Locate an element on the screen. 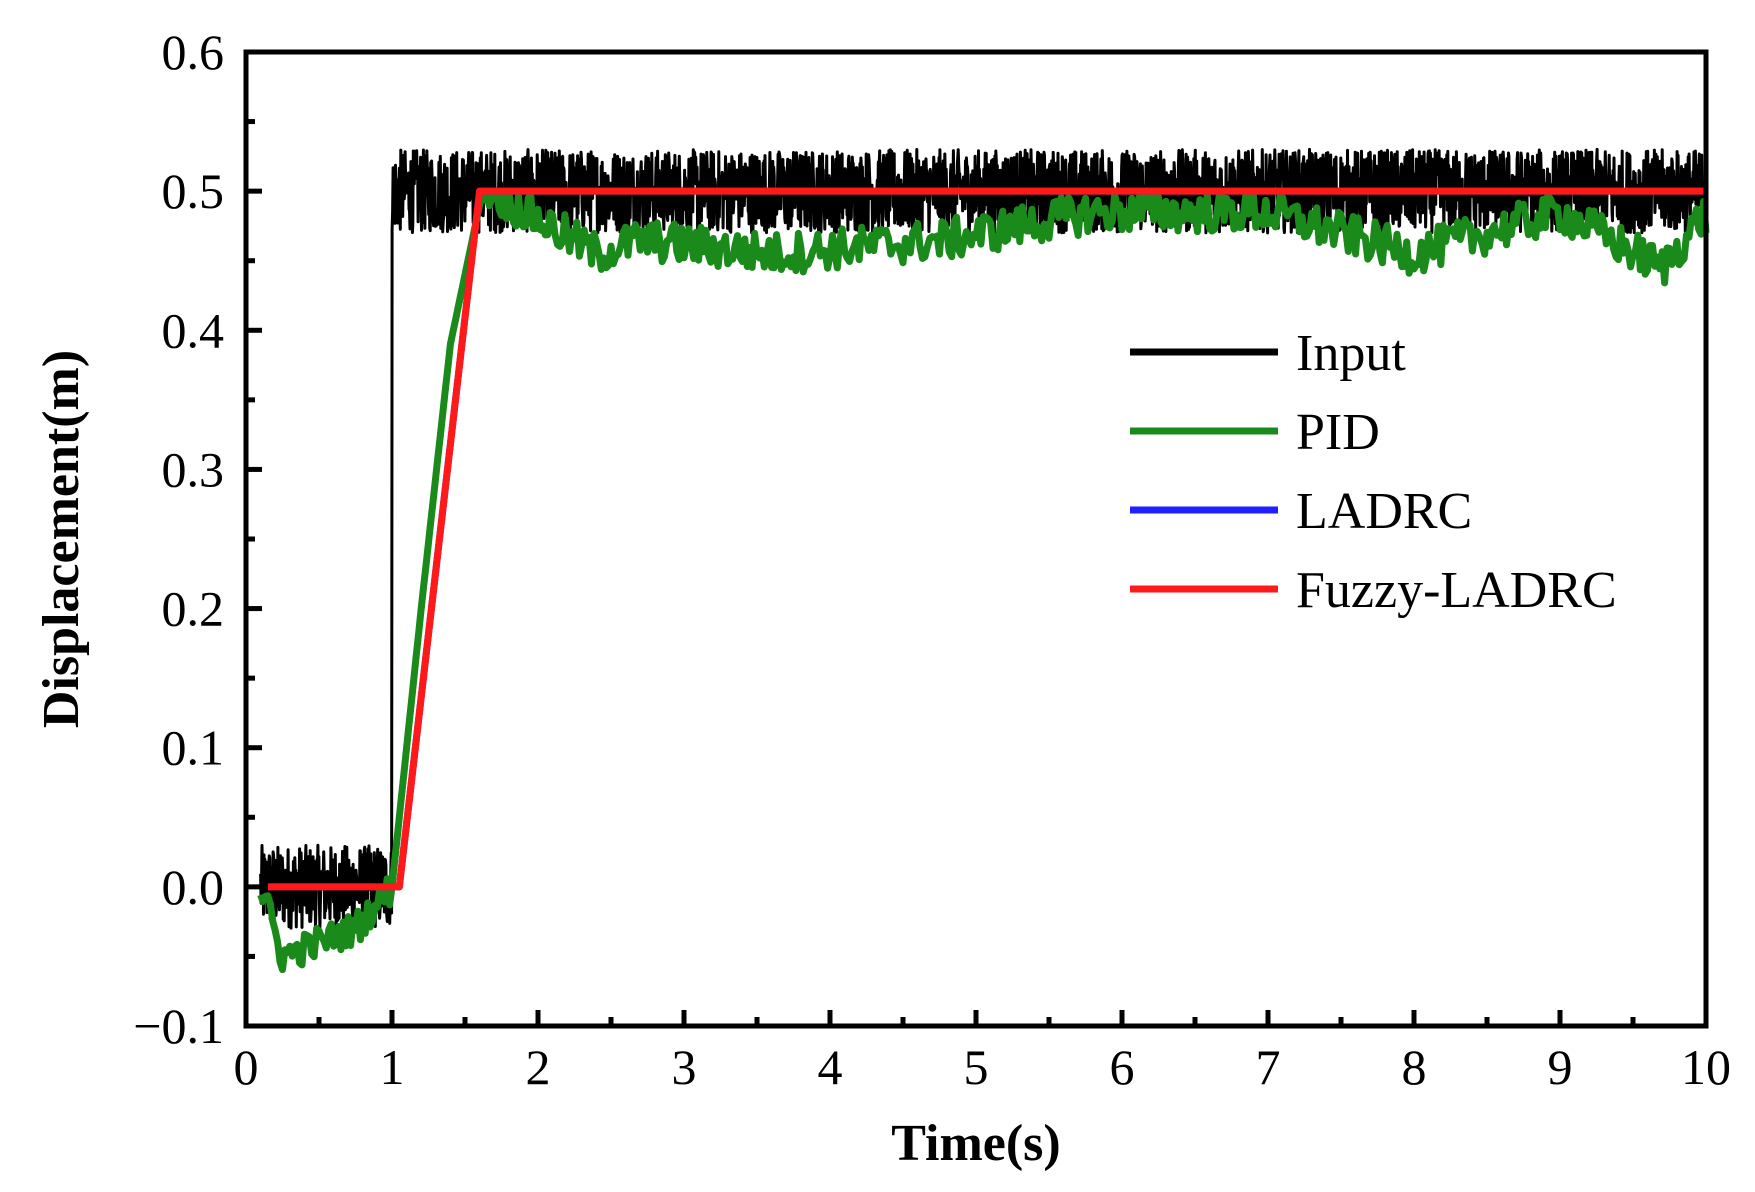 This screenshot has width=1755, height=1192. legend: Input PID LADRC Fuzzy-LADRC is located at coordinates (1373, 472).